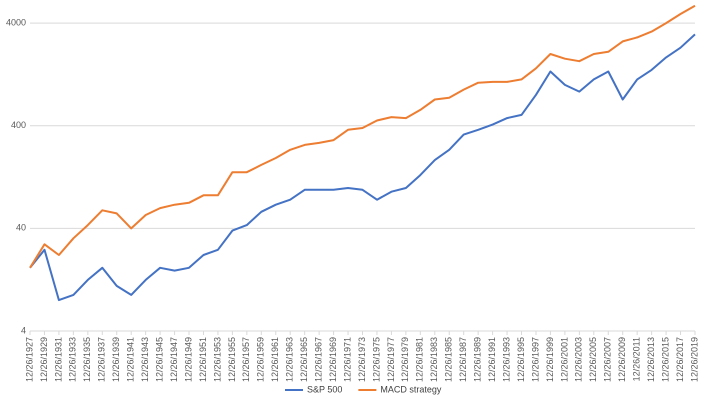  What do you see at coordinates (579, 359) in the screenshot?
I see `x-tick-label: 12/26/2003` at bounding box center [579, 359].